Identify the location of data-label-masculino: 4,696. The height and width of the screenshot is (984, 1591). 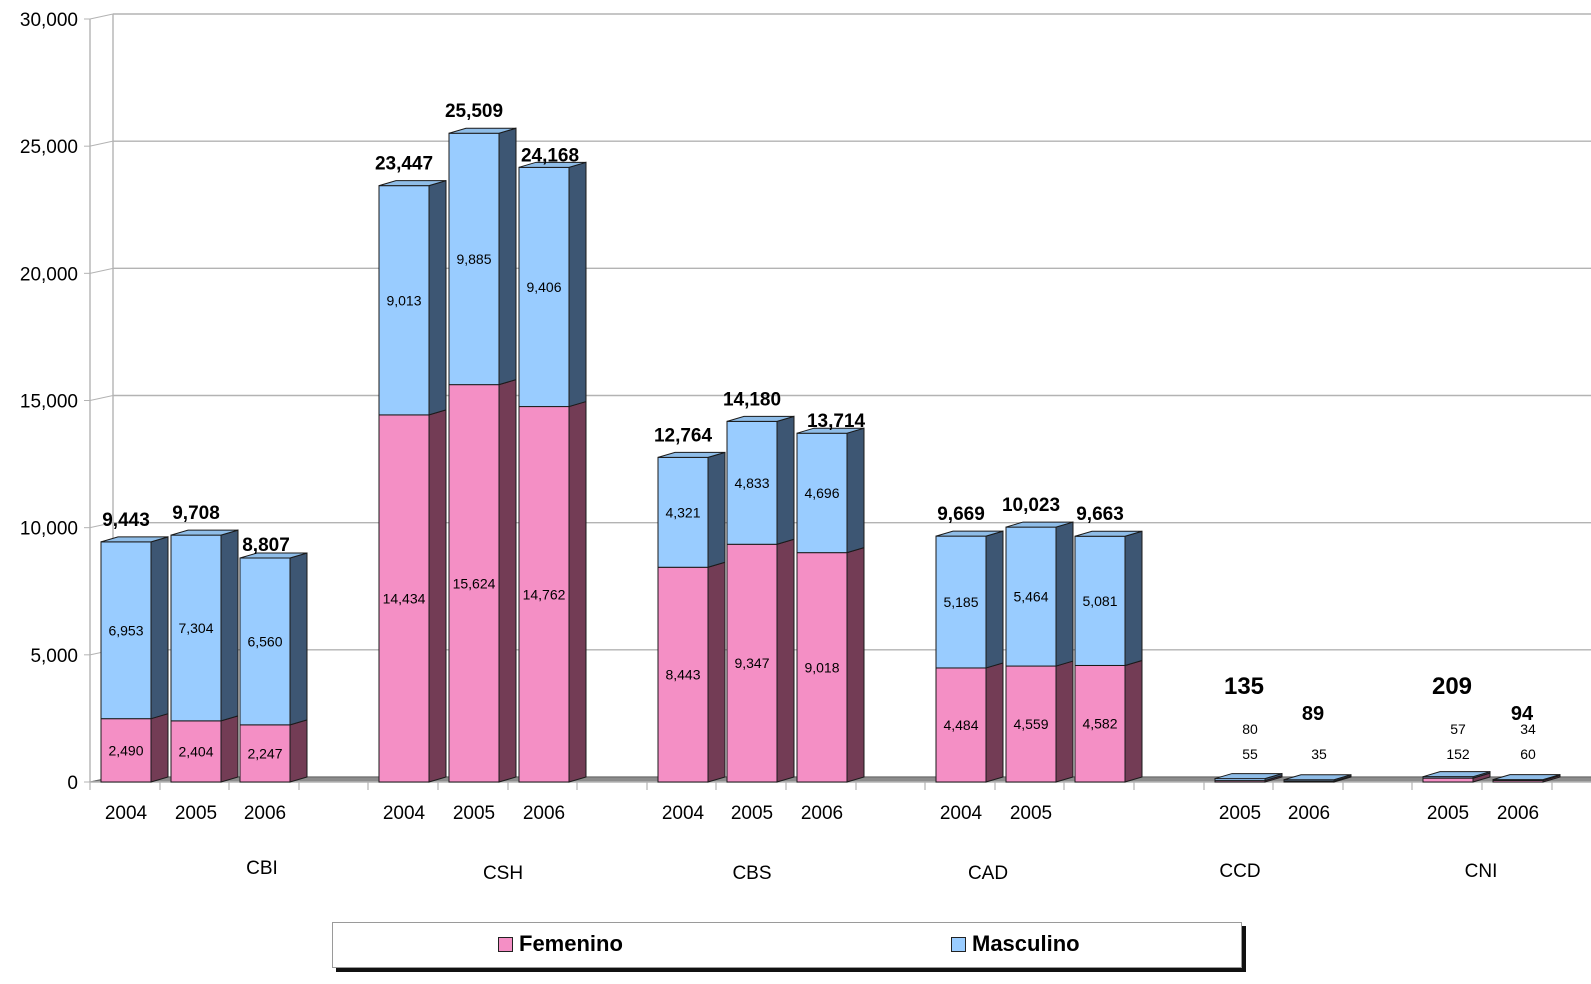
(821, 493).